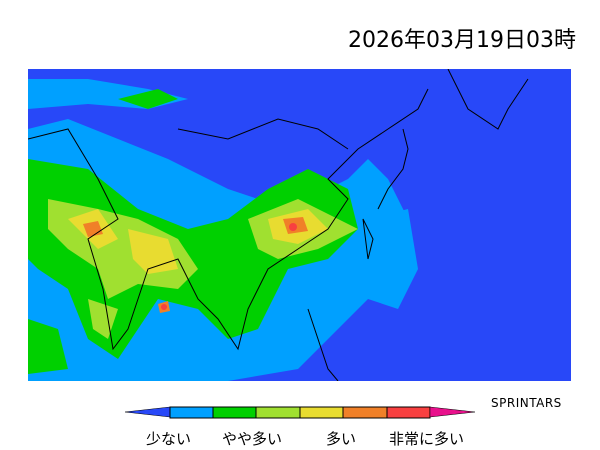  I want to click on legend-label-very-high: 非常に多い, so click(427, 439).